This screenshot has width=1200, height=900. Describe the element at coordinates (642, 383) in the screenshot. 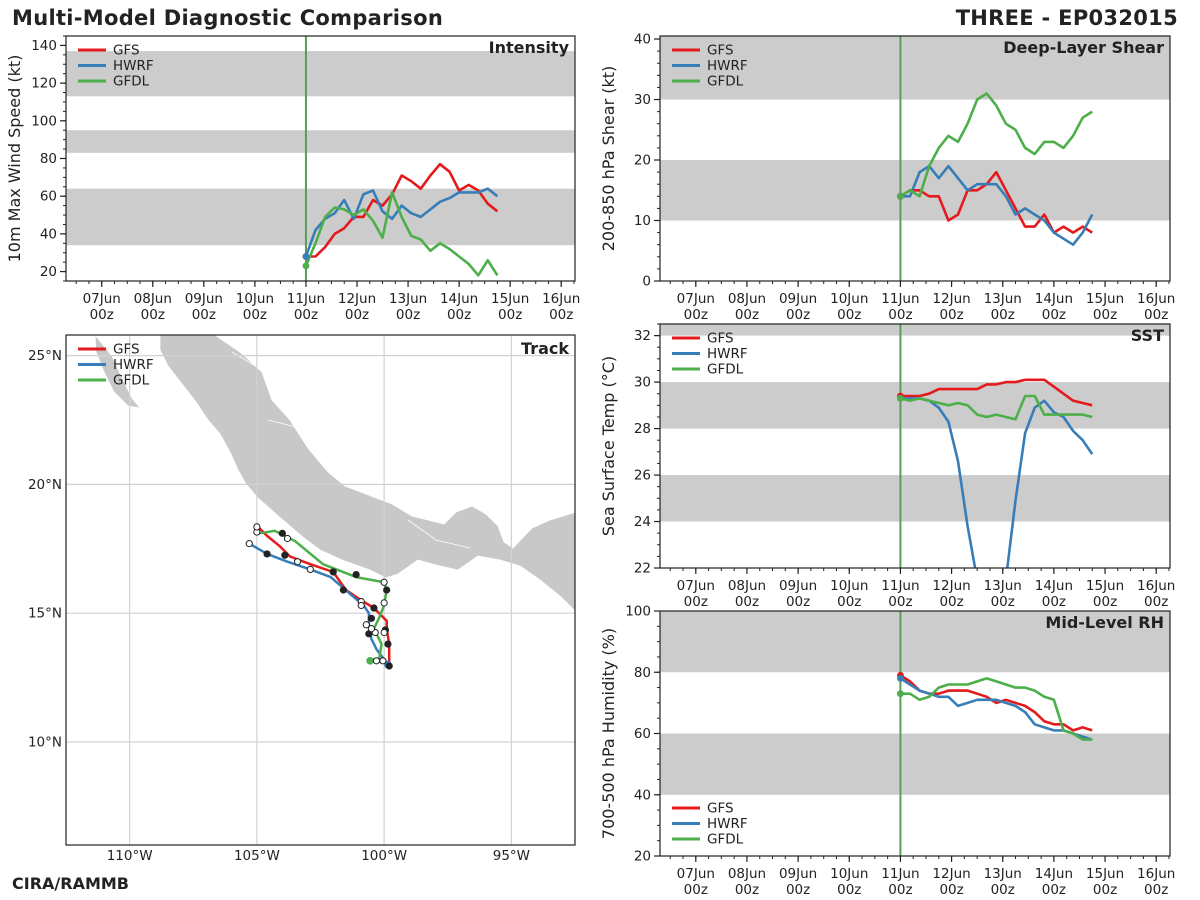

I see `sst-y-tick-label: 30` at that location.